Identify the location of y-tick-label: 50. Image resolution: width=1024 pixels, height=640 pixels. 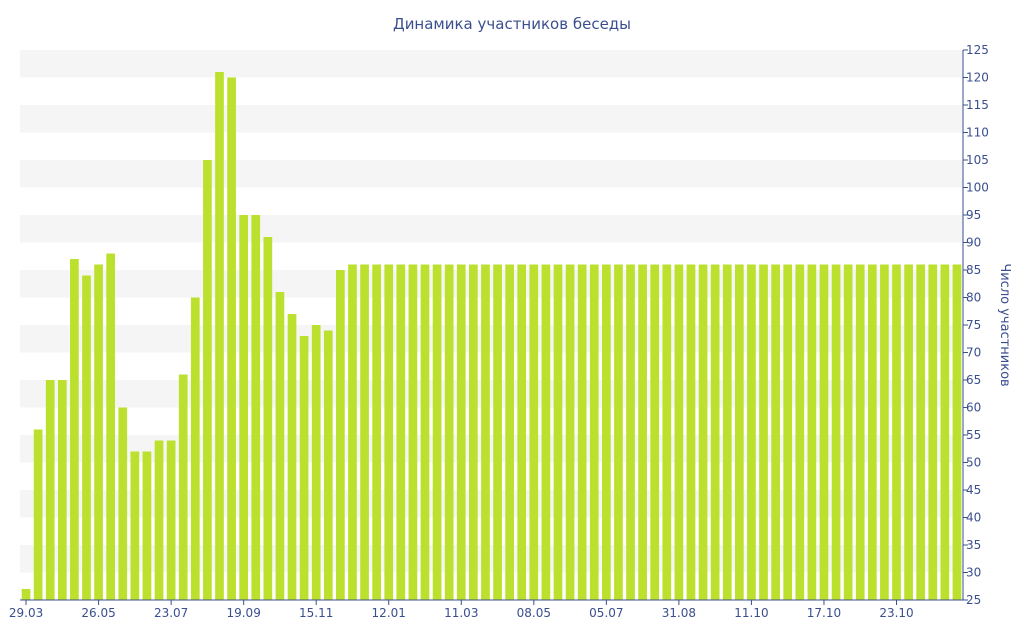
(973, 463).